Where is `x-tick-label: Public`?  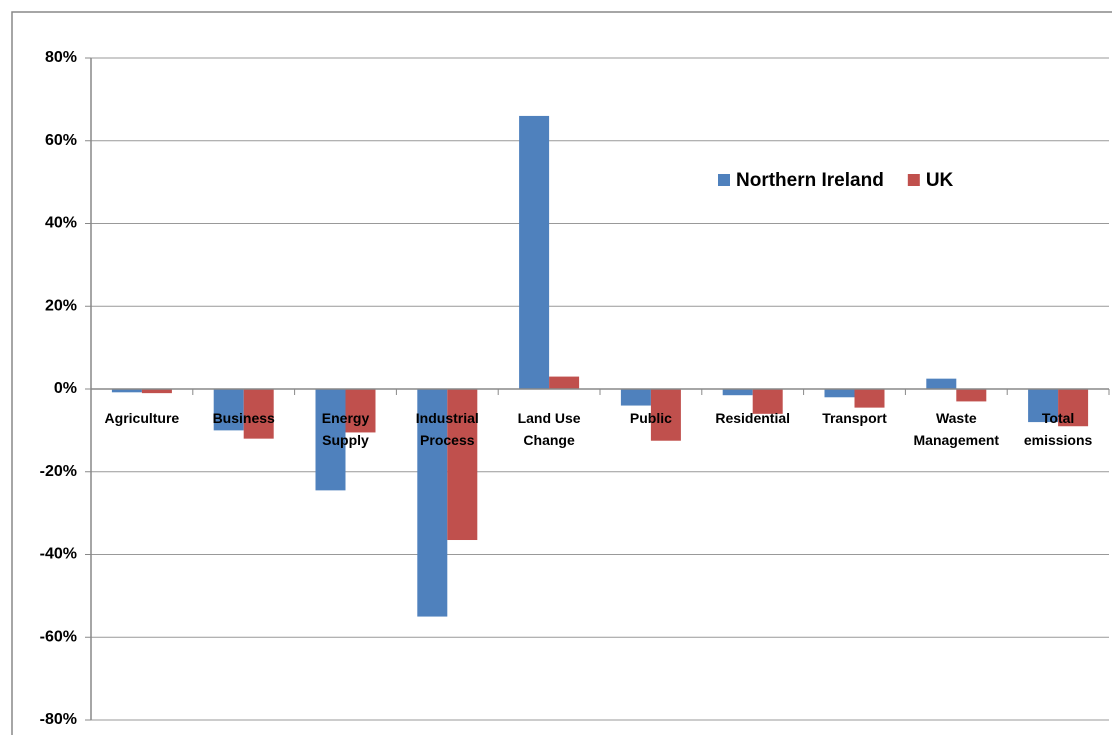
x-tick-label: Public is located at coordinates (650, 418).